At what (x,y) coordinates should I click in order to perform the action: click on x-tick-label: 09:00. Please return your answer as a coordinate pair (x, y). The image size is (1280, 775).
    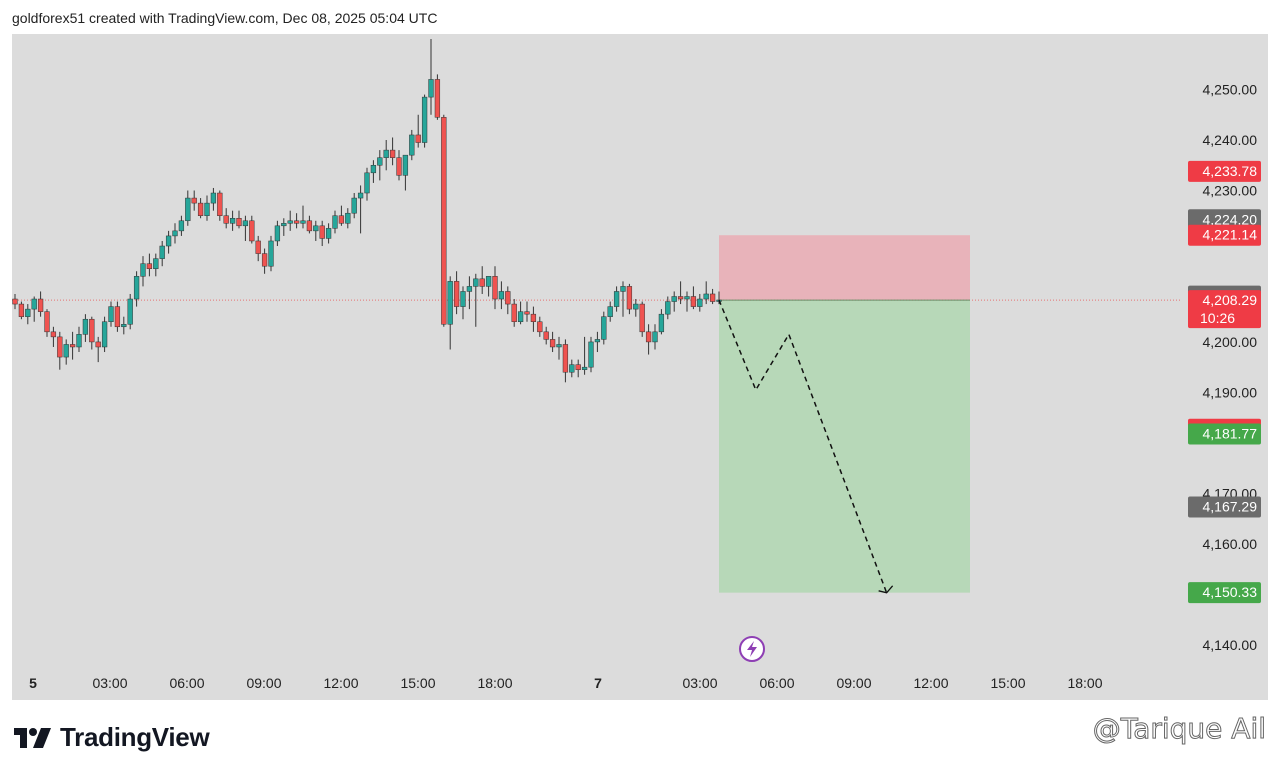
    Looking at the image, I should click on (263, 683).